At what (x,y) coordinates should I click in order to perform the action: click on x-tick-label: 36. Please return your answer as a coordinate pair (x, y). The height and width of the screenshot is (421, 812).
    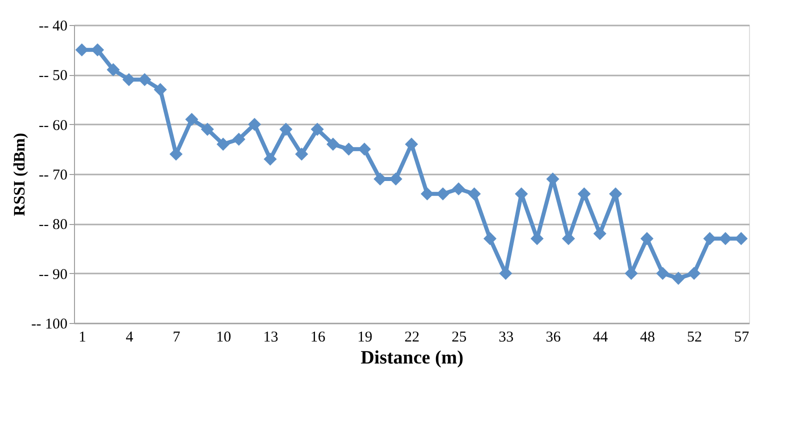
    Looking at the image, I should click on (554, 338).